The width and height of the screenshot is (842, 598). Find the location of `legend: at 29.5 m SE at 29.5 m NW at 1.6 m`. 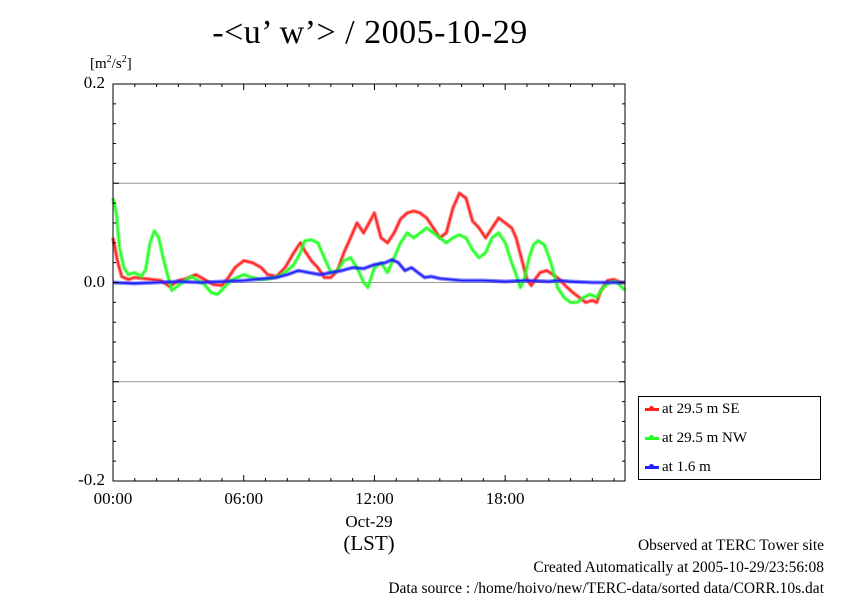

legend: at 29.5 m SE at 29.5 m NW at 1.6 m is located at coordinates (729, 438).